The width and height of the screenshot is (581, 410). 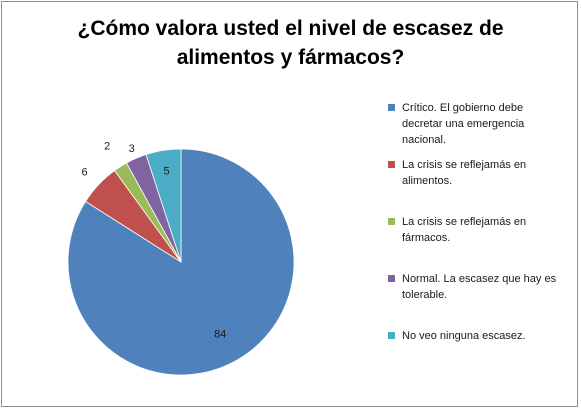 I want to click on chart-title-line-2: alimentos y fármacos?, so click(x=290, y=57).